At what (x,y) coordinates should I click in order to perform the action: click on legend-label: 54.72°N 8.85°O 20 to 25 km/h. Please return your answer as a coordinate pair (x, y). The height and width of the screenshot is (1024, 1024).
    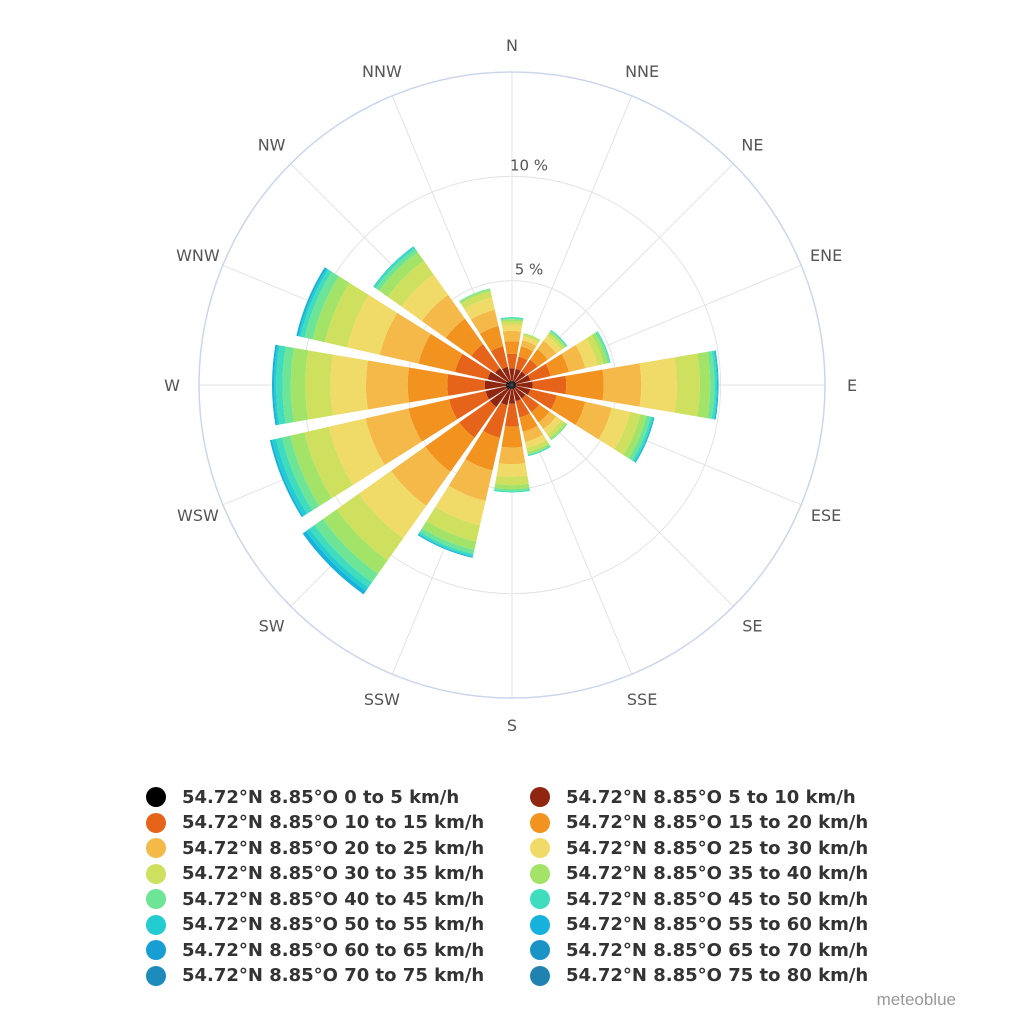
    Looking at the image, I should click on (333, 848).